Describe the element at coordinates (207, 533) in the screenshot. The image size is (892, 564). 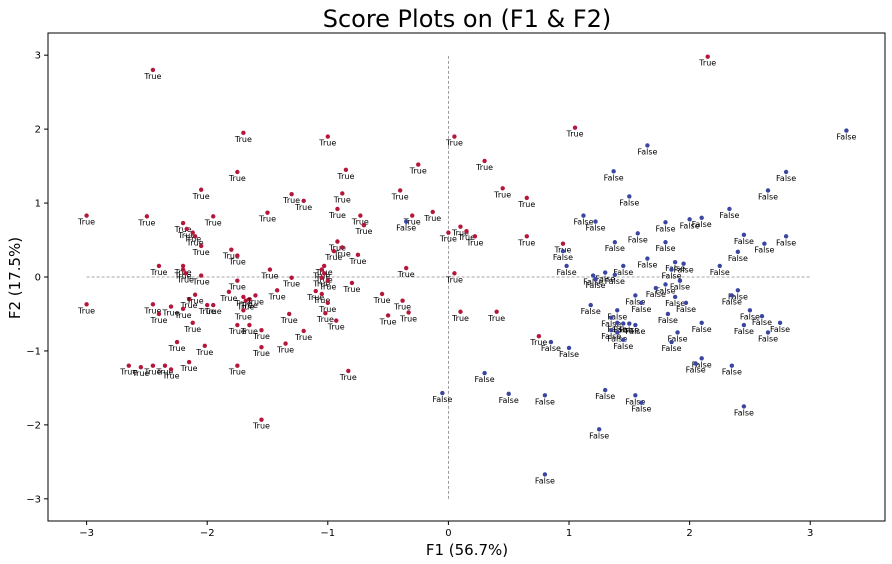
I see `x-tick-label: −2` at that location.